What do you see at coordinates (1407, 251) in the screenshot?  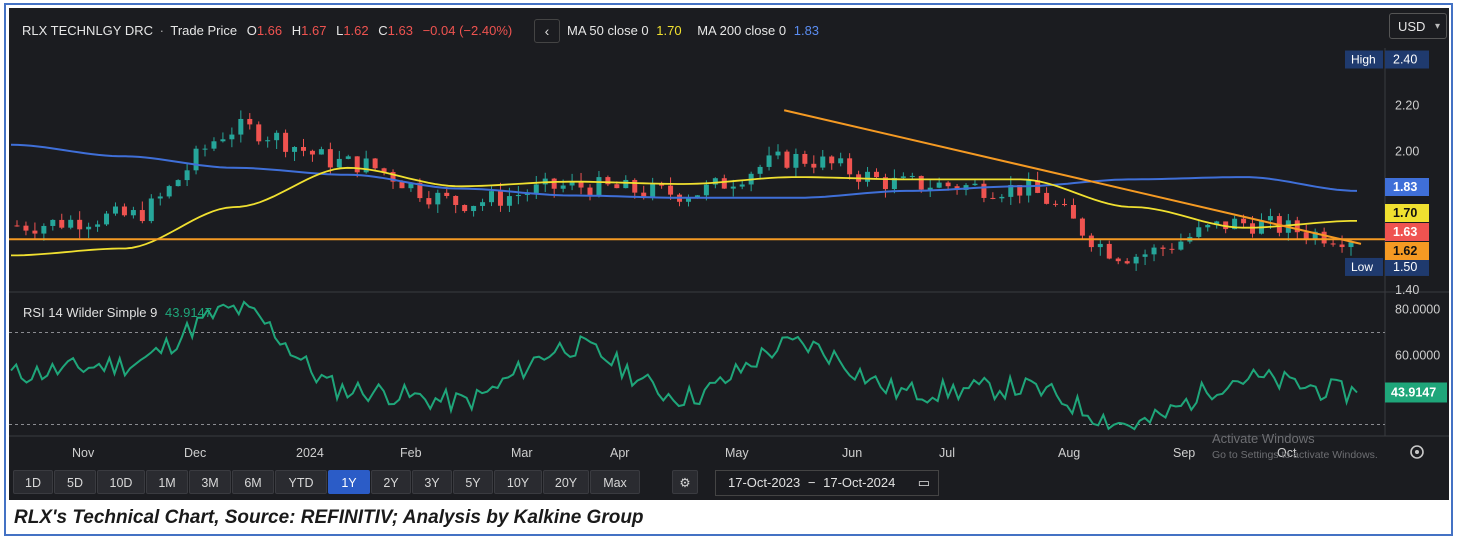 I see `support-badge` at bounding box center [1407, 251].